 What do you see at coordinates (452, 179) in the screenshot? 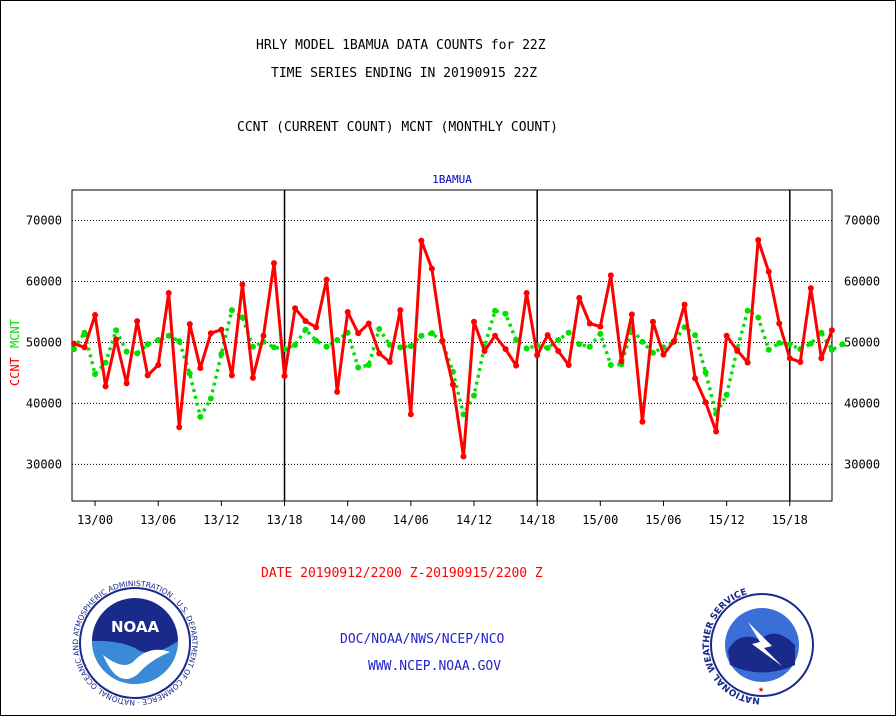
I see `series-title: 1BAMUA` at bounding box center [452, 179].